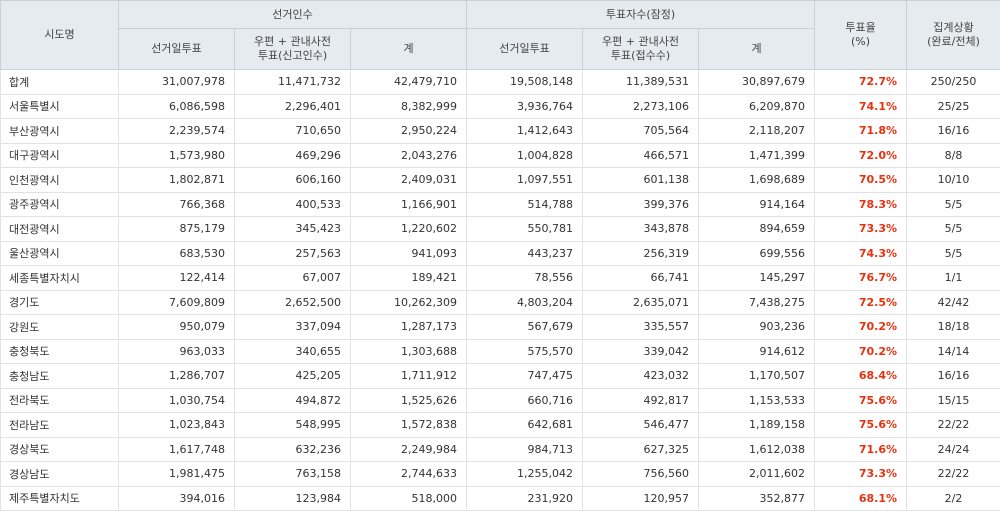 This screenshot has width=1000, height=511. What do you see at coordinates (293, 155) in the screenshot?
I see `electorate-postal-cell: 469,296` at bounding box center [293, 155].